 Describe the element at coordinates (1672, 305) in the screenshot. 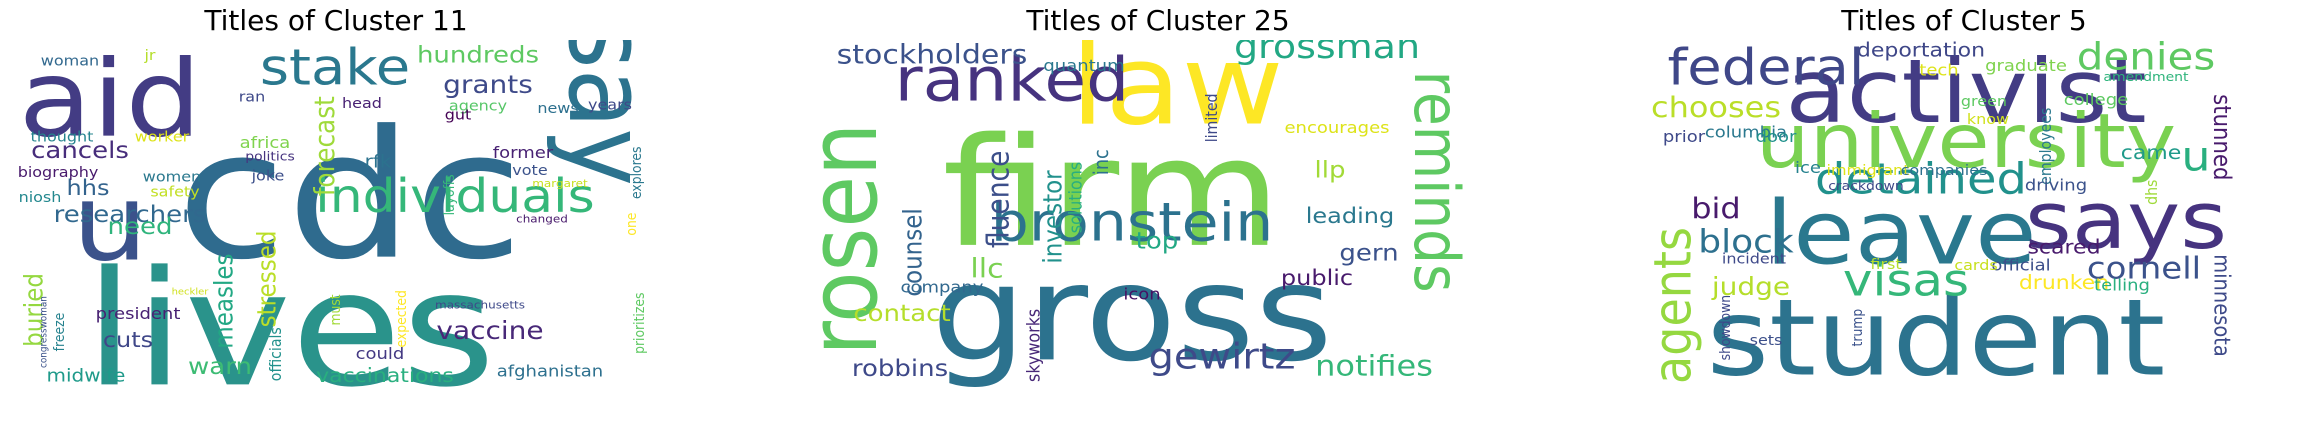

I see `word-agents: agents` at that location.